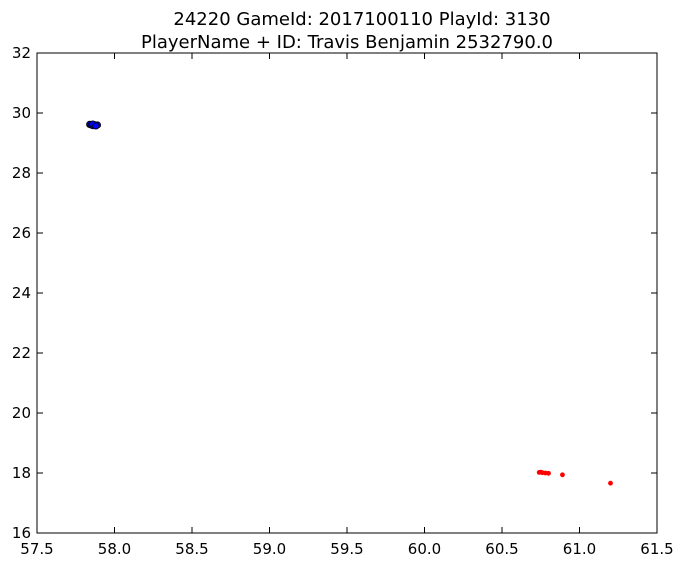  What do you see at coordinates (424, 549) in the screenshot?
I see `x-tick-label: 60.0` at bounding box center [424, 549].